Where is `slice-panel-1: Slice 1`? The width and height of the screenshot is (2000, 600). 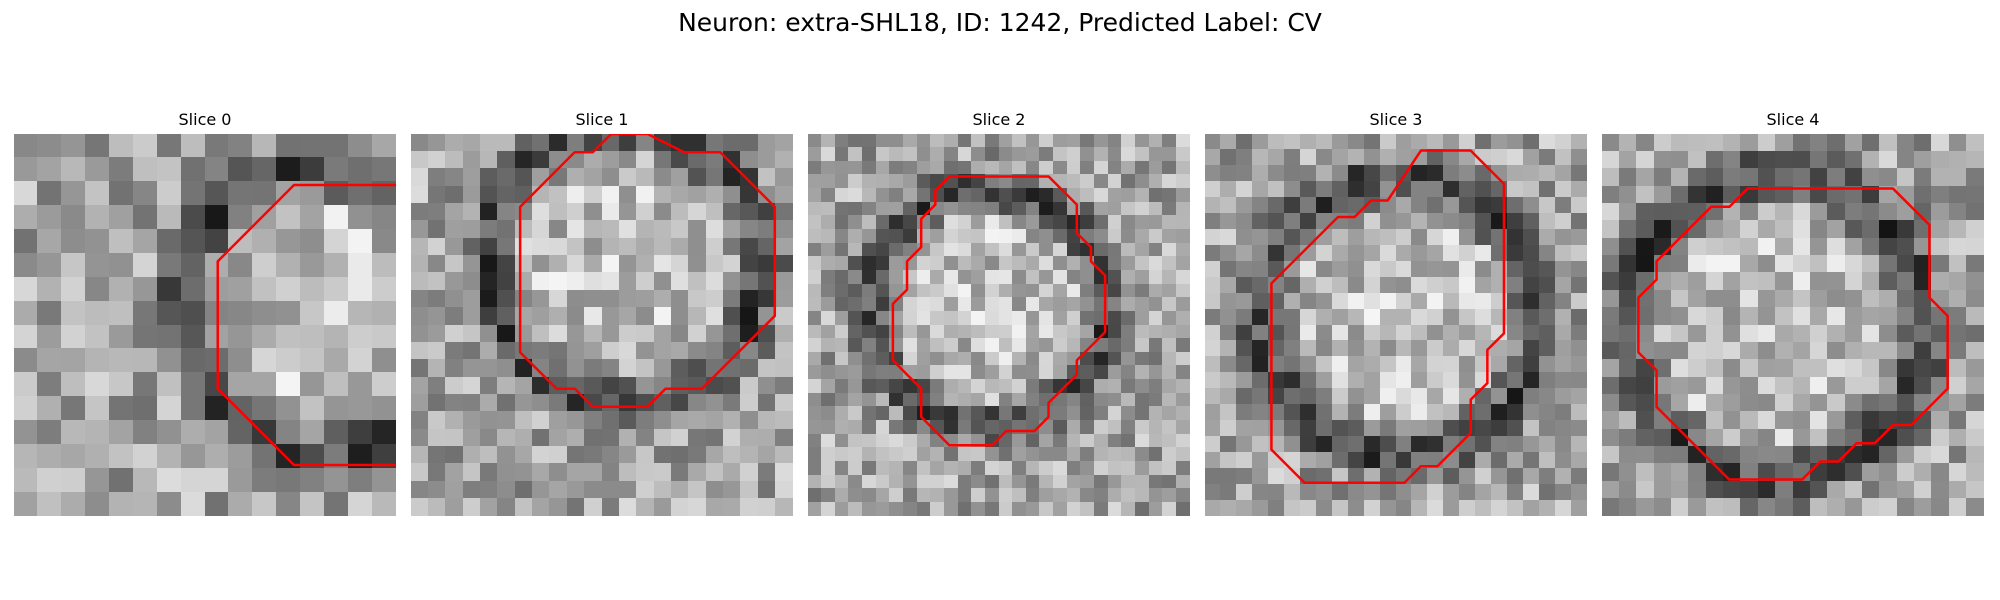
slice-panel-1: Slice 1 is located at coordinates (602, 312).